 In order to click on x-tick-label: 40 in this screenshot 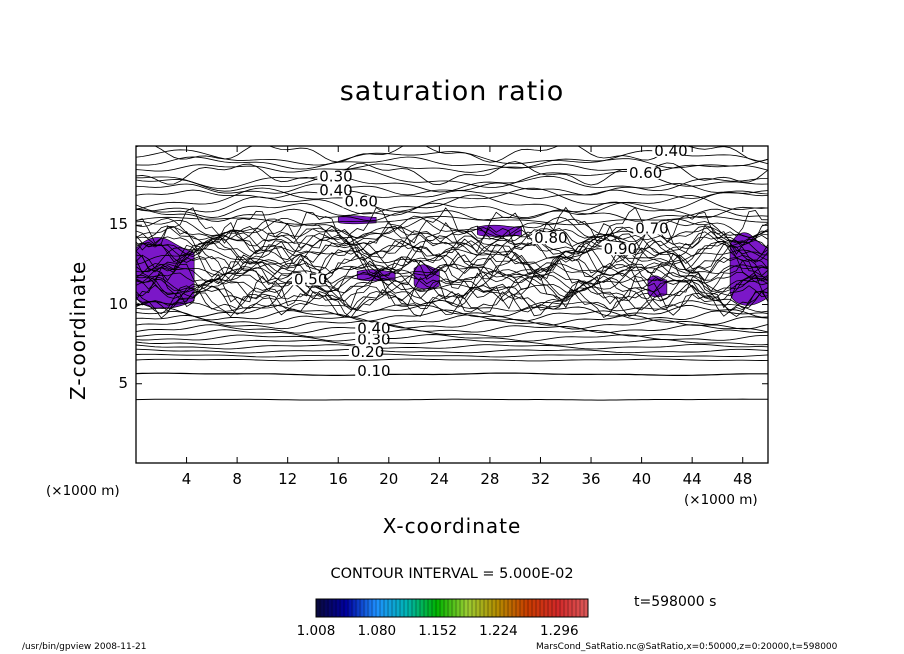, I will do `click(642, 479)`.